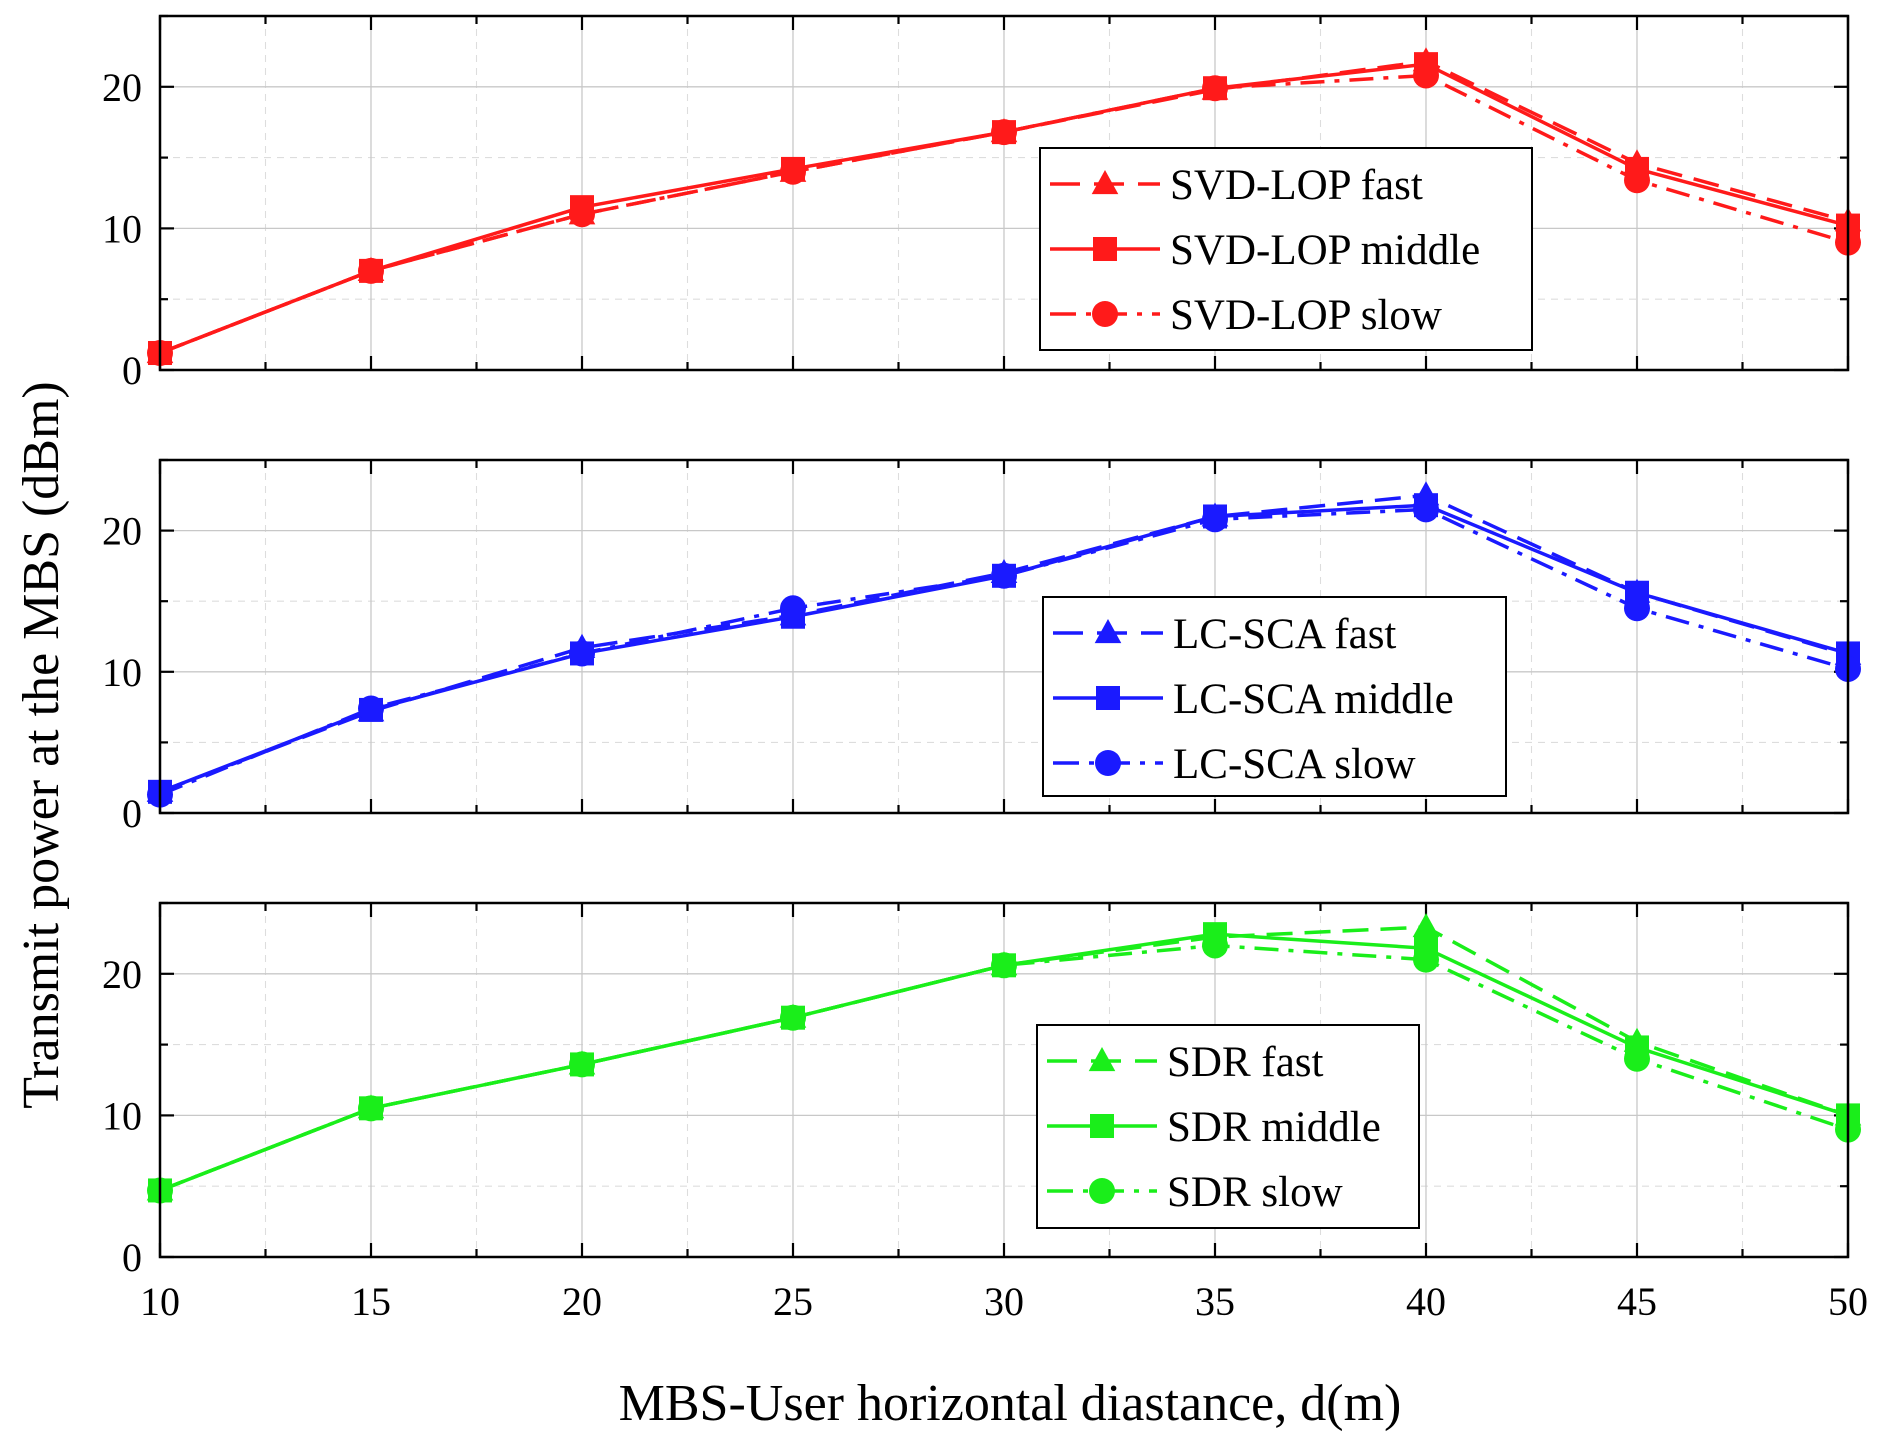 The image size is (1877, 1440). What do you see at coordinates (1325, 250) in the screenshot?
I see `legend-label: SVD-LOP middle` at bounding box center [1325, 250].